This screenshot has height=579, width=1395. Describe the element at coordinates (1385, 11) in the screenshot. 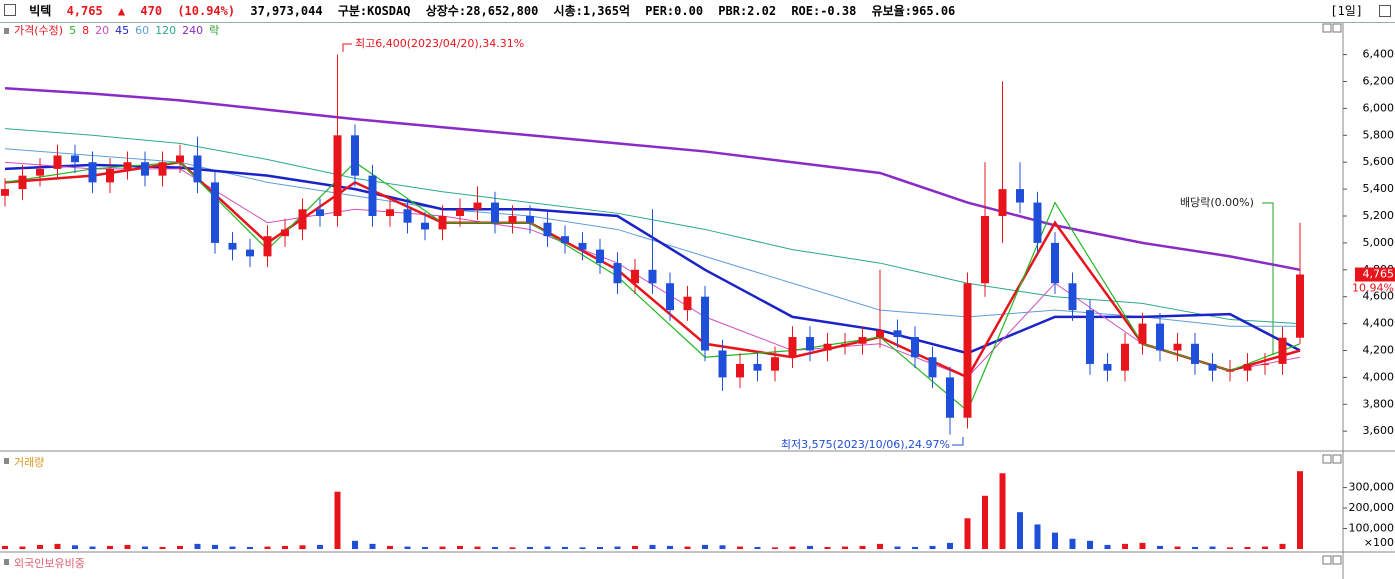

I see `close-box` at that location.